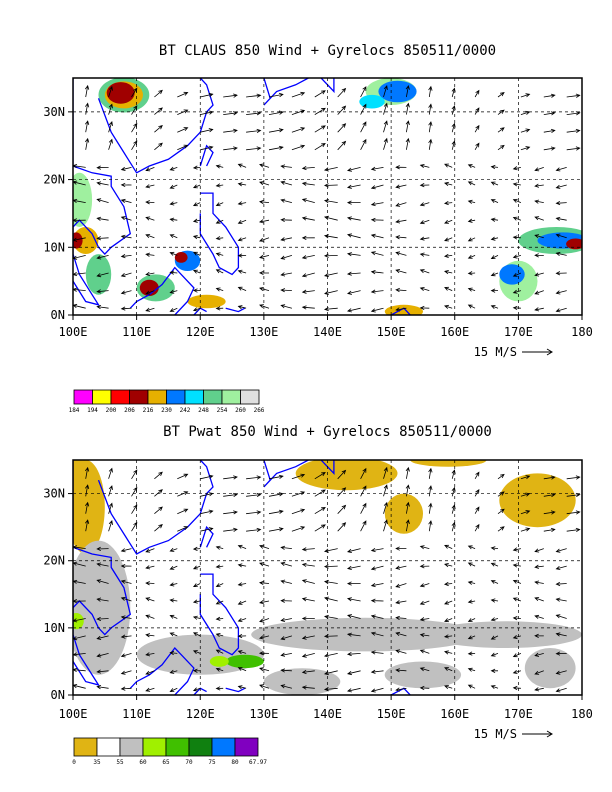 This screenshot has width=612, height=792. What do you see at coordinates (58, 695) in the screenshot?
I see `y-tick-label: 0N` at bounding box center [58, 695].